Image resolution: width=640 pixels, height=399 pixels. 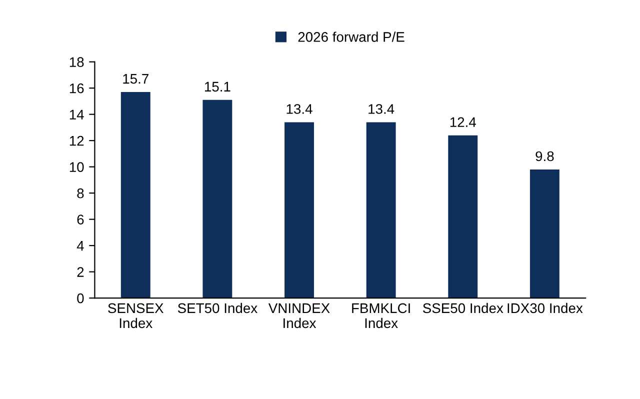 I want to click on x-tick-label: SET50 Index, so click(x=218, y=308).